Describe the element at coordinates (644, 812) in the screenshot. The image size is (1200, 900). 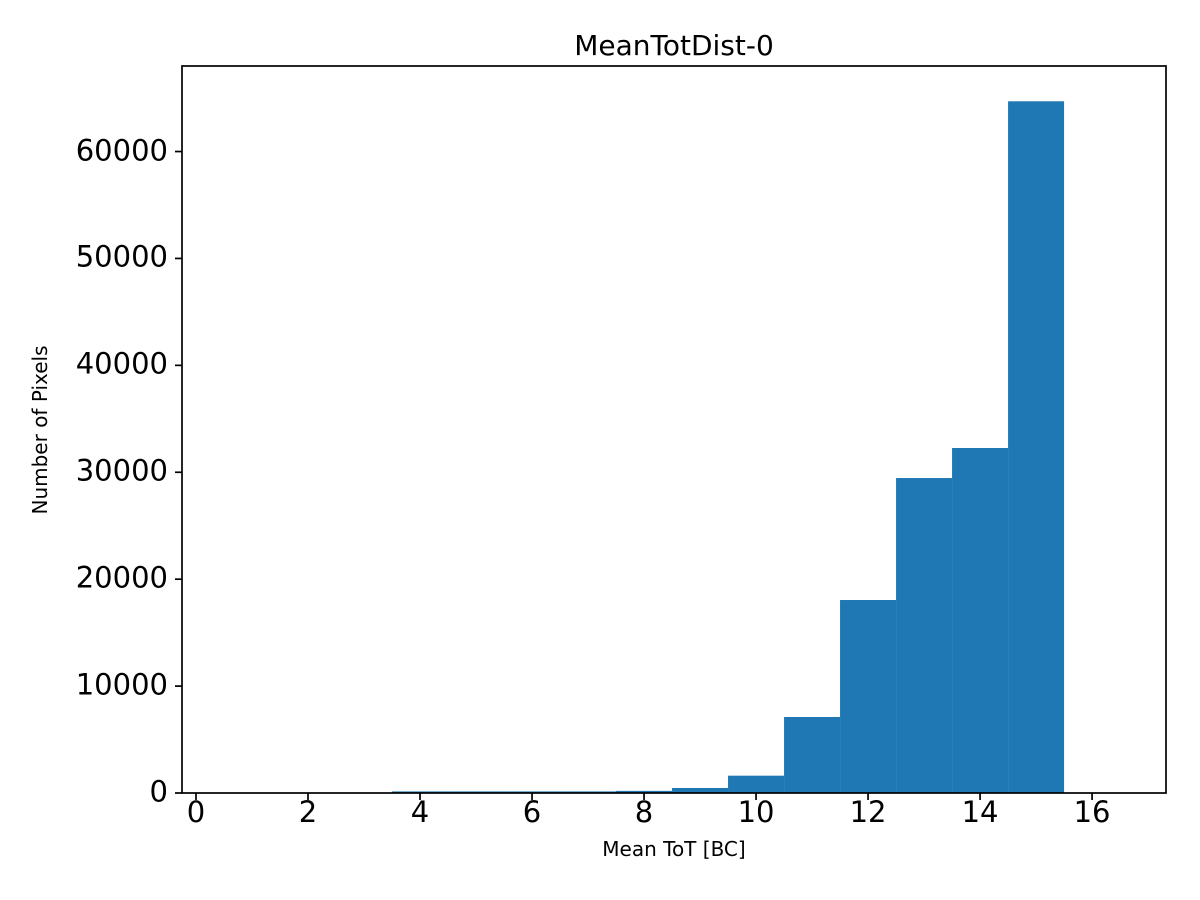
I see `x-tick-label: 8` at that location.